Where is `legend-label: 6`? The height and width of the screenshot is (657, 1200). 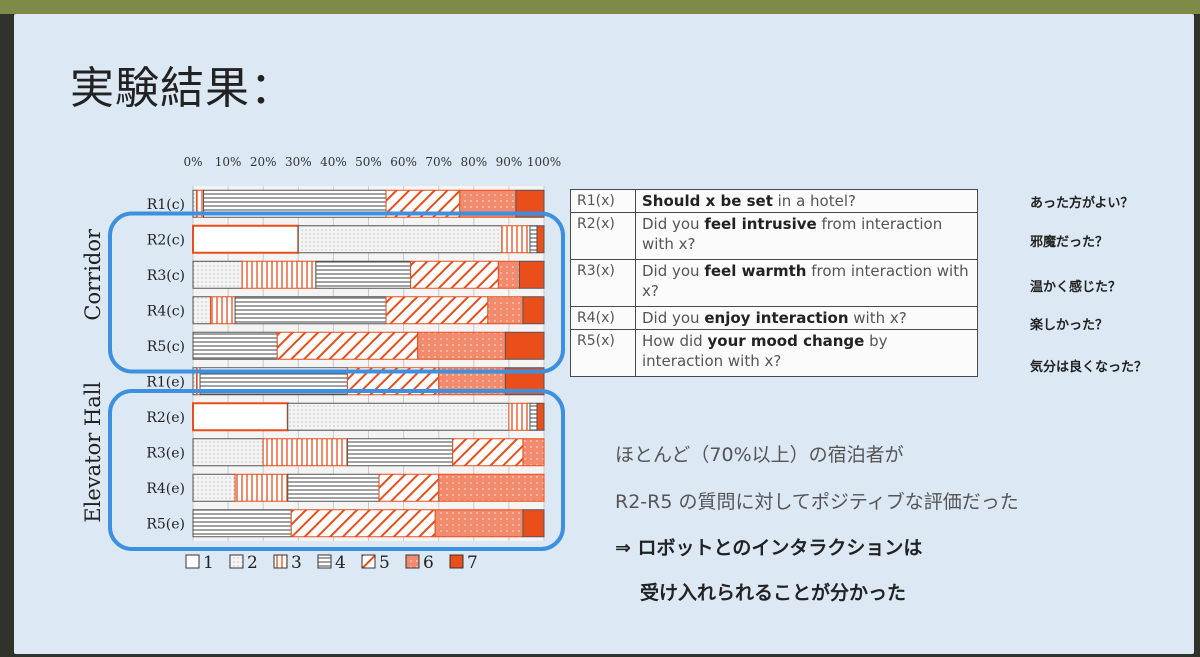
legend-label: 6 is located at coordinates (428, 563).